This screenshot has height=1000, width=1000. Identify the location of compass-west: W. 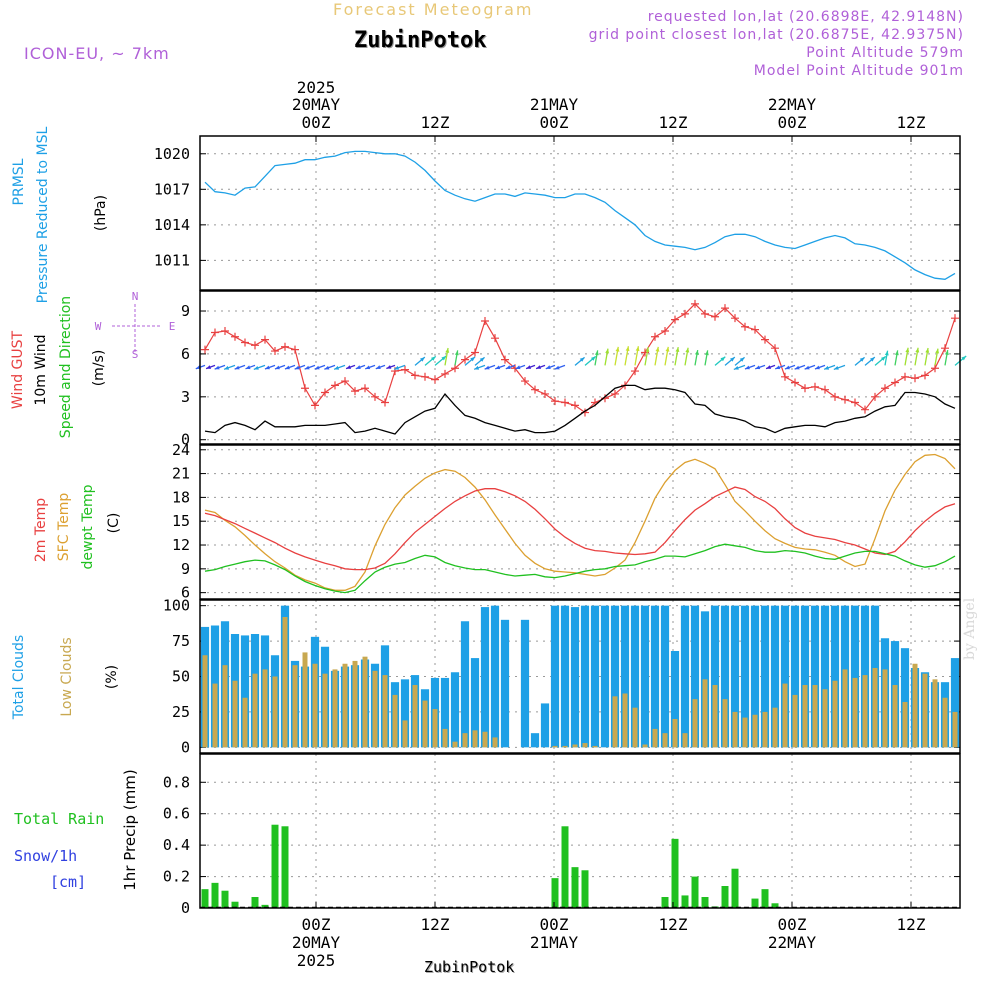
(98, 326).